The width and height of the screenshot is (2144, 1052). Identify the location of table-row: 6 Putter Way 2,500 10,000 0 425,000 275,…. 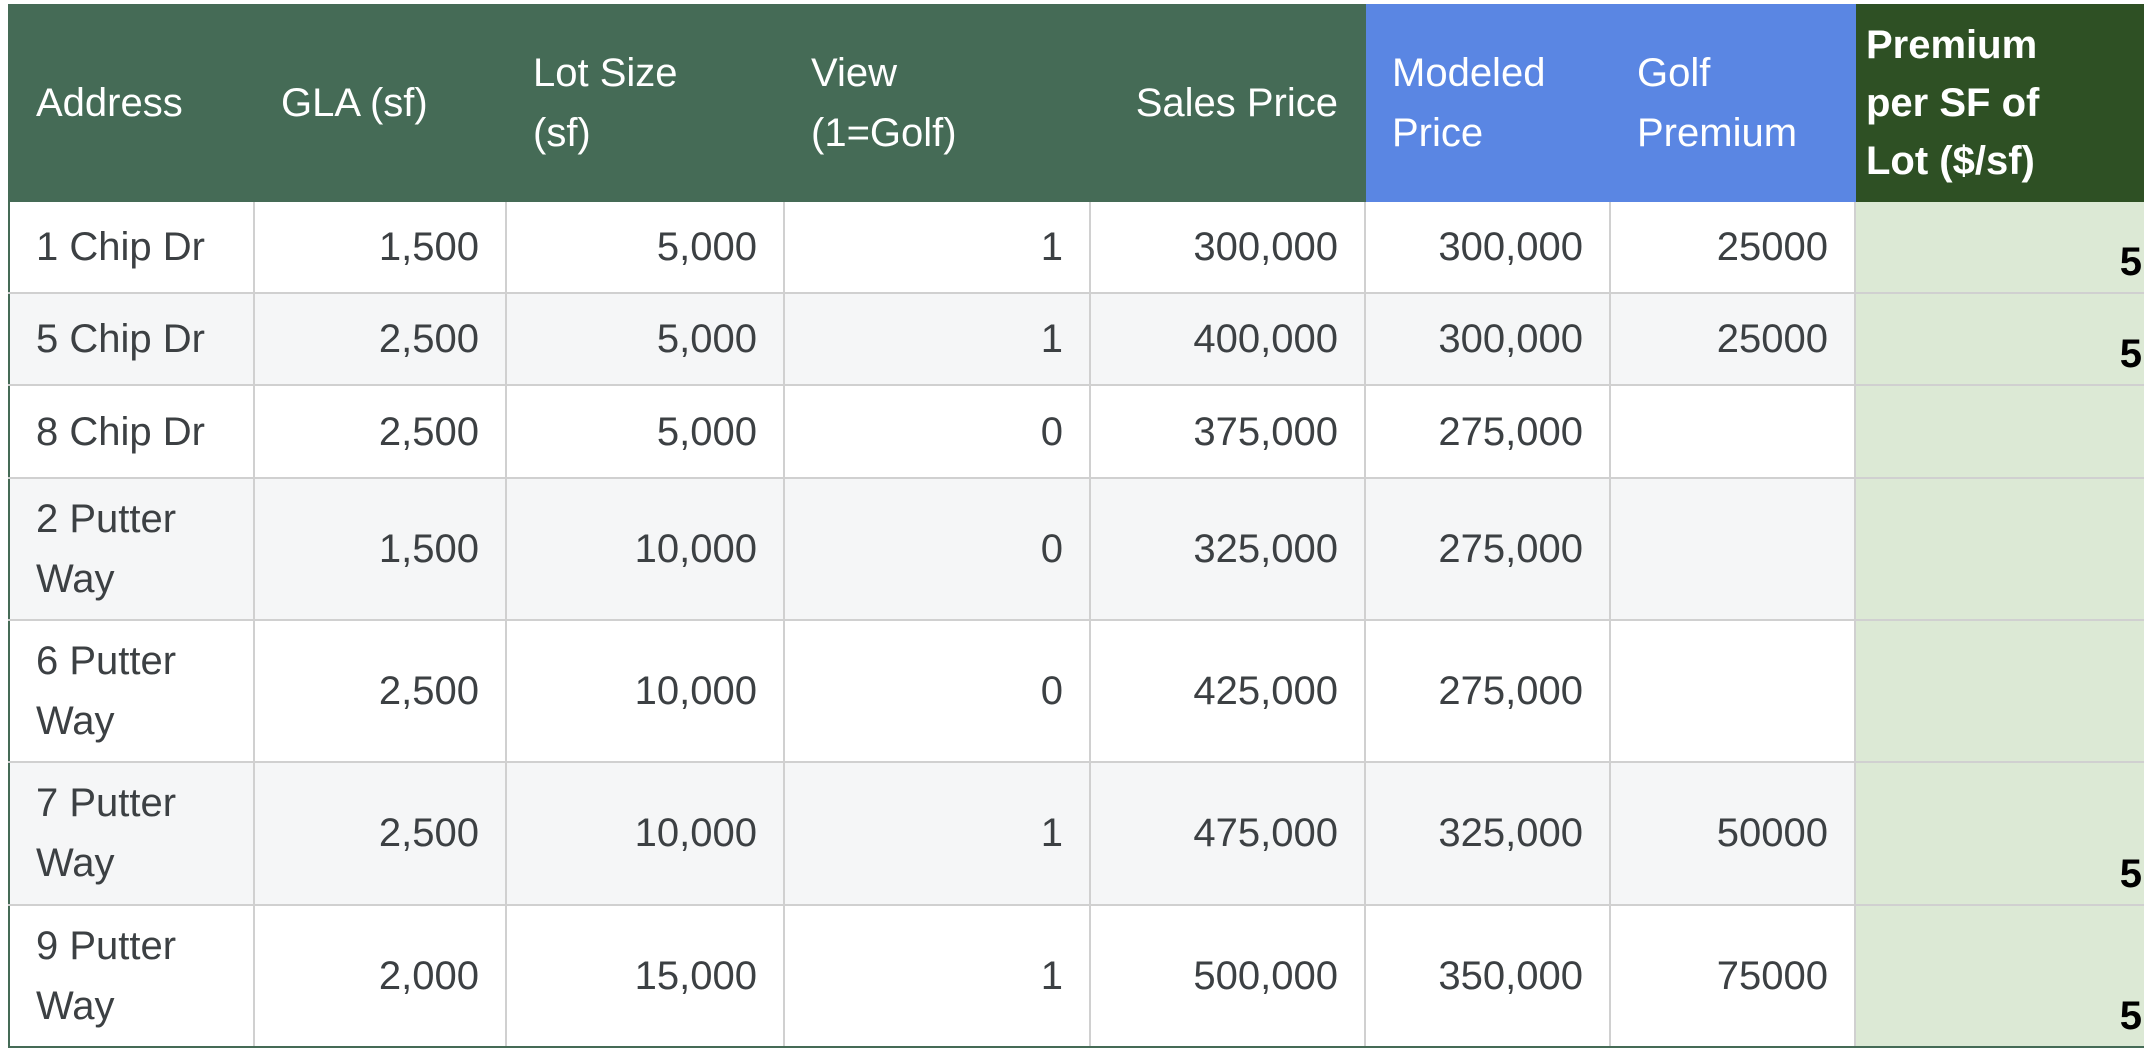
(1076, 691).